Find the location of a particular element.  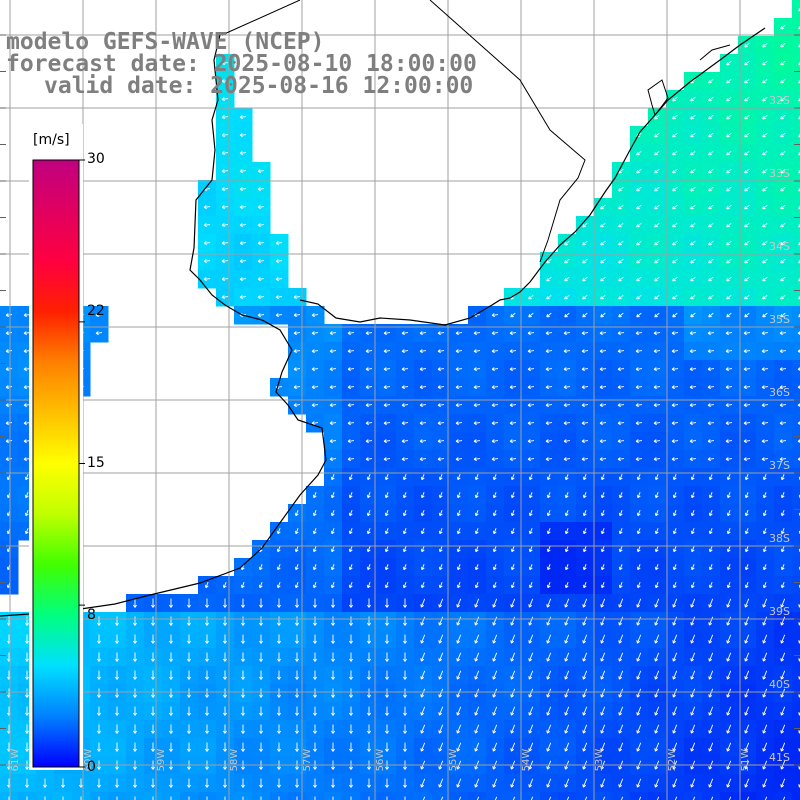

latitude-label: 35S is located at coordinates (779, 319).